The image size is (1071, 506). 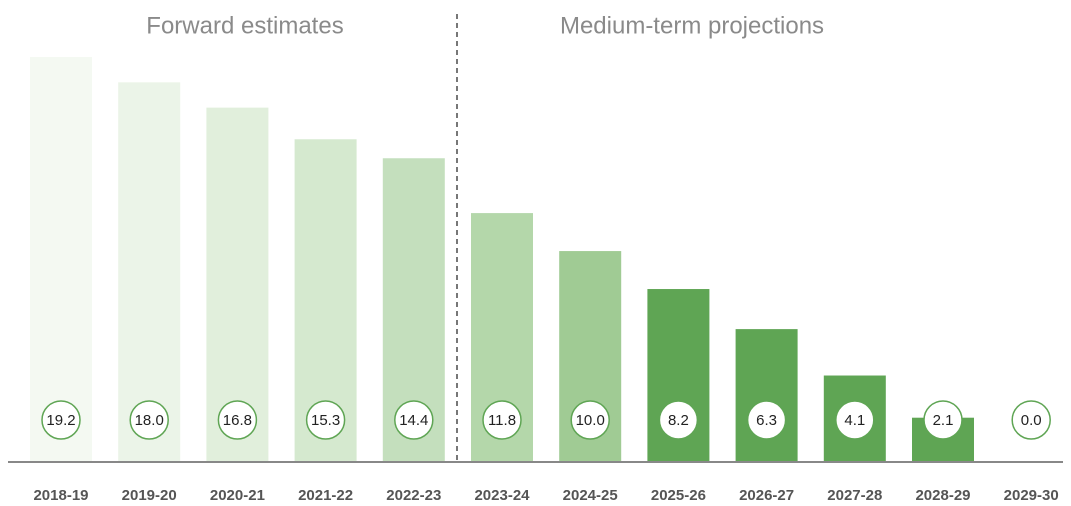 I want to click on value-label: 0.0, so click(x=1031, y=420).